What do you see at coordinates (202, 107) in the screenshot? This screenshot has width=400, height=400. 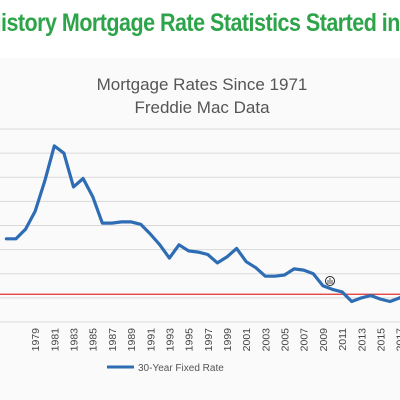 I see `chart-subtitle: Freddie Mac Data` at bounding box center [202, 107].